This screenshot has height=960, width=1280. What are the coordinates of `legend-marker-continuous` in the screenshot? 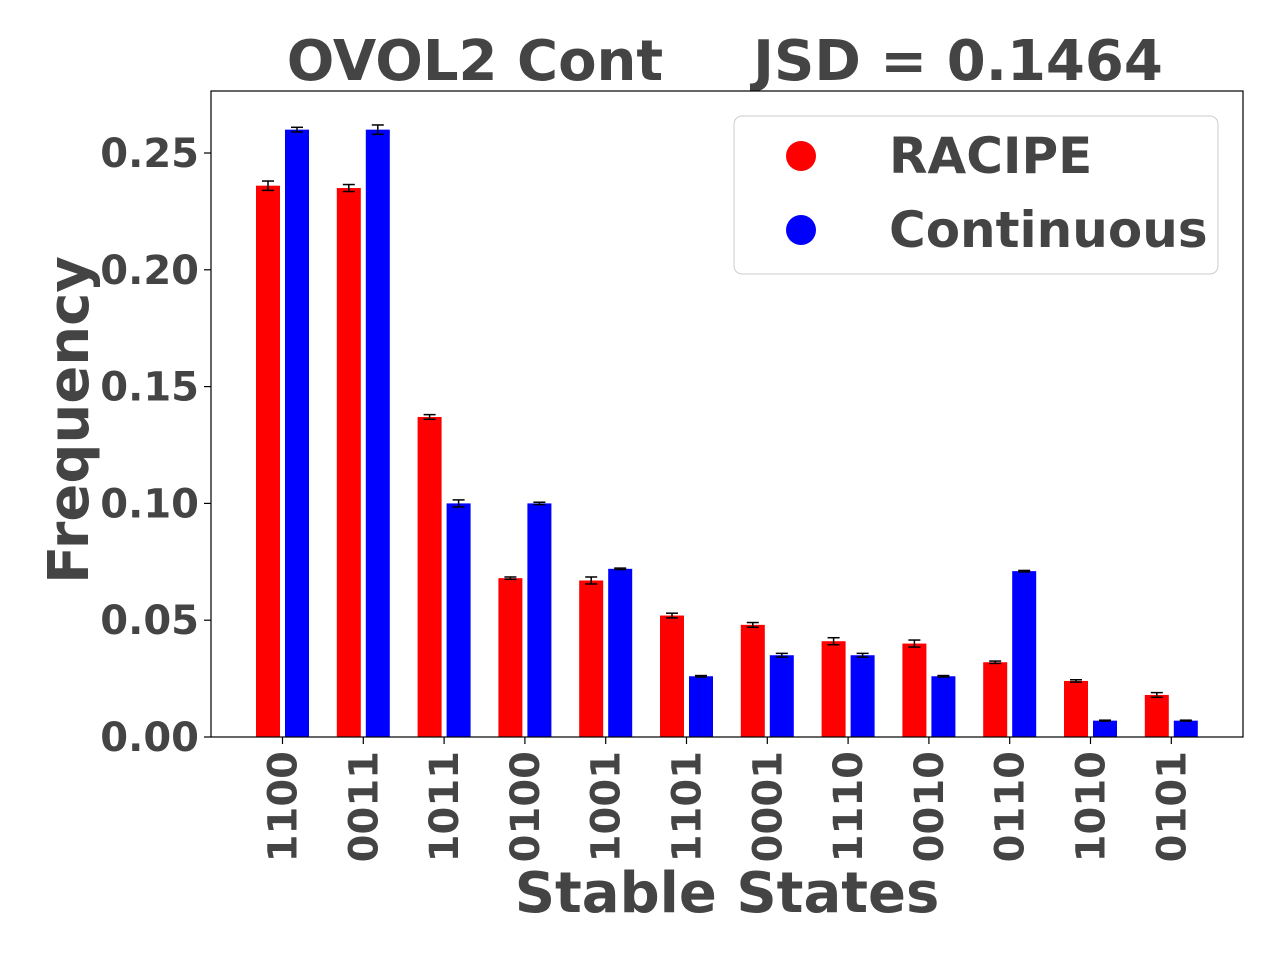 It's located at (801, 230).